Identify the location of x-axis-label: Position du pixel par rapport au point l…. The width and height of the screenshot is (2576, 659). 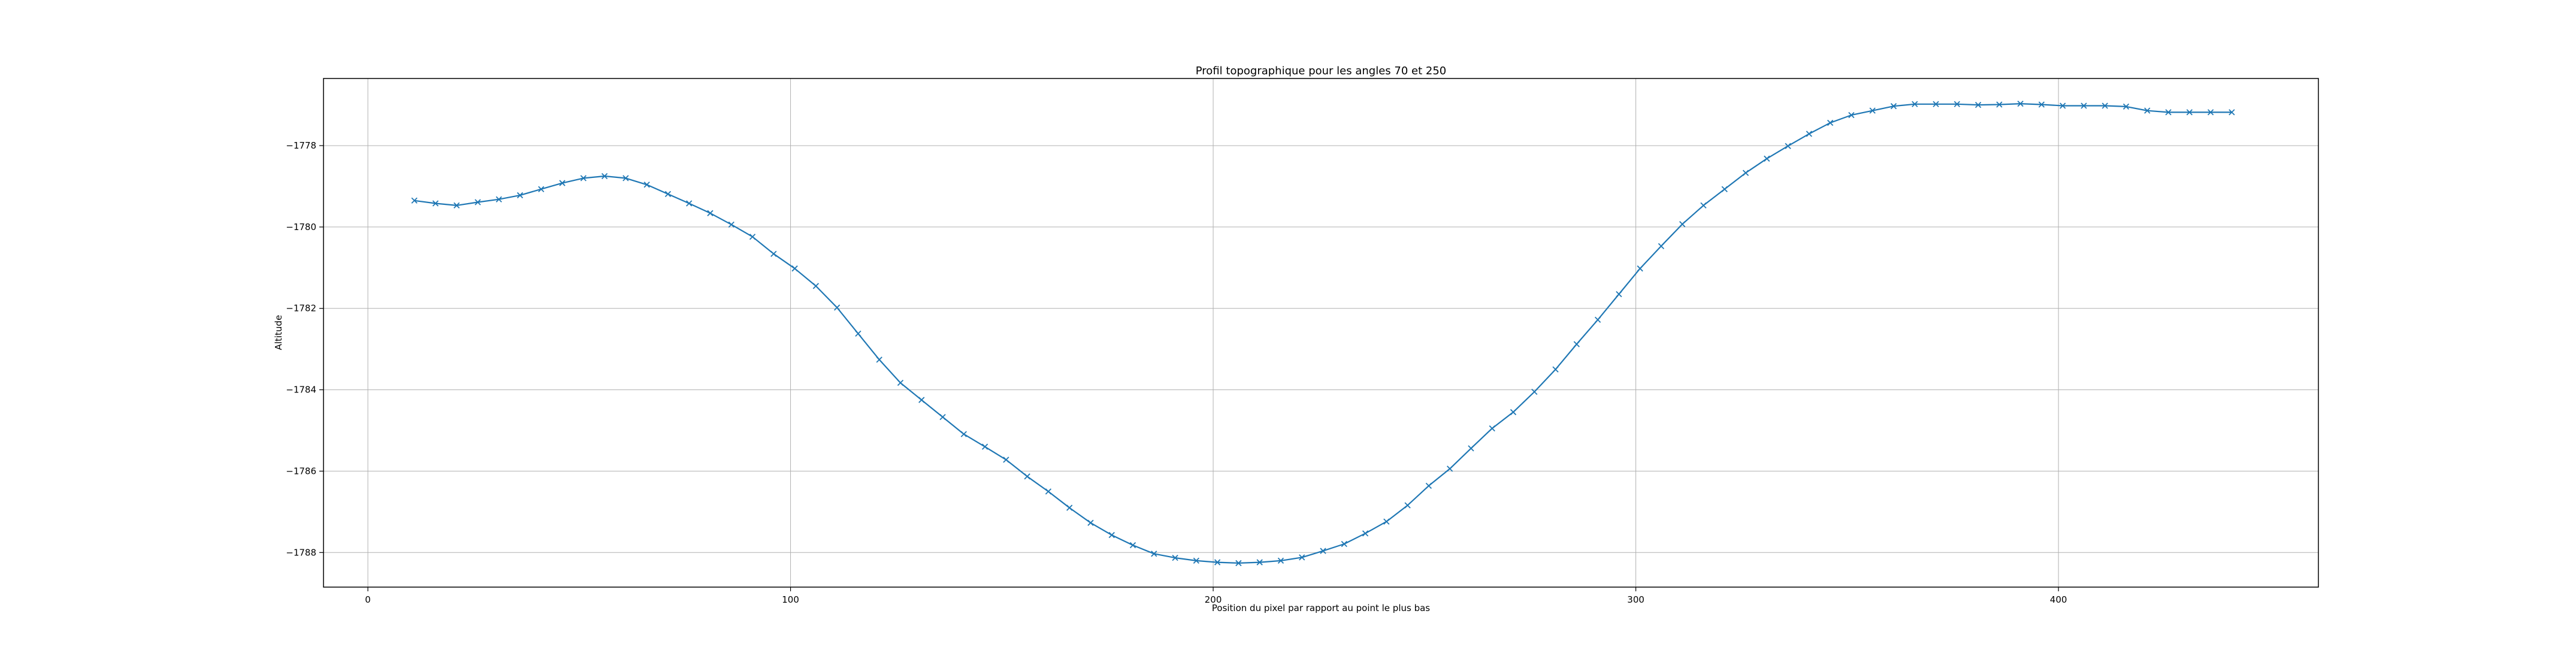
(1321, 608).